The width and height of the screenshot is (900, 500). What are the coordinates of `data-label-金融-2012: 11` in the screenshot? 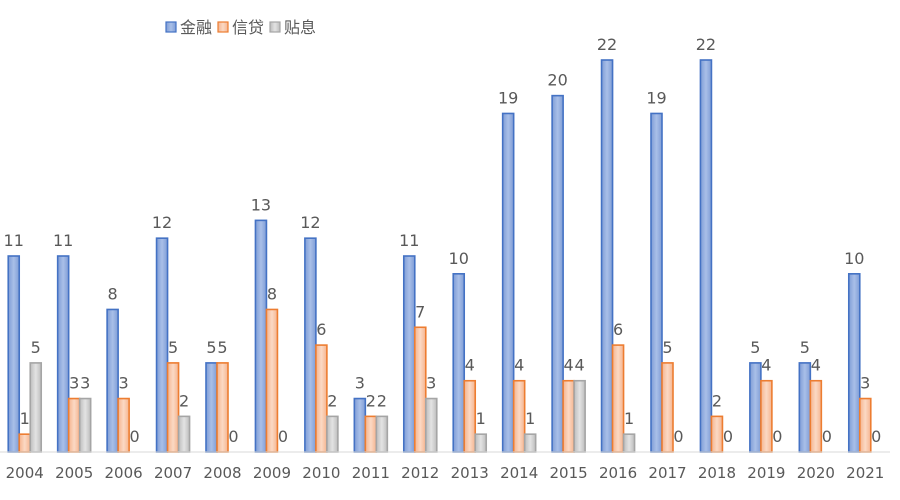 It's located at (409, 240).